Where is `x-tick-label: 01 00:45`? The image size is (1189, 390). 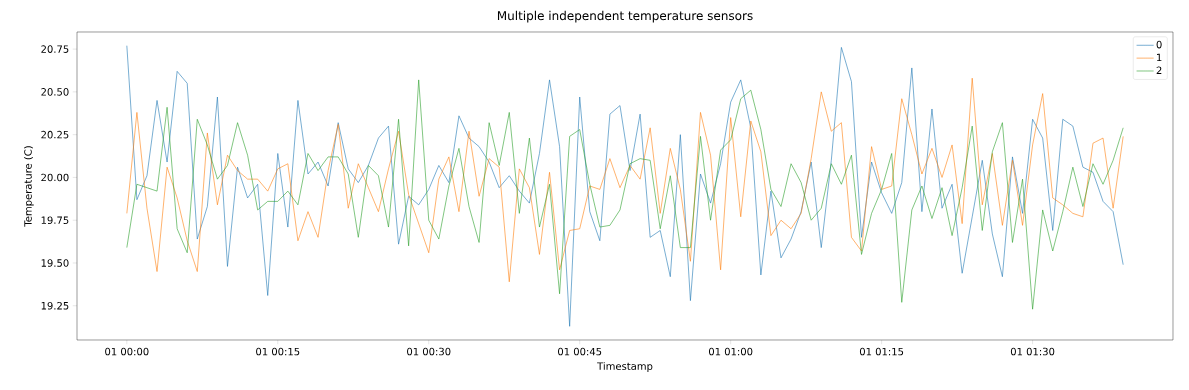
x-tick-label: 01 00:45 is located at coordinates (580, 351).